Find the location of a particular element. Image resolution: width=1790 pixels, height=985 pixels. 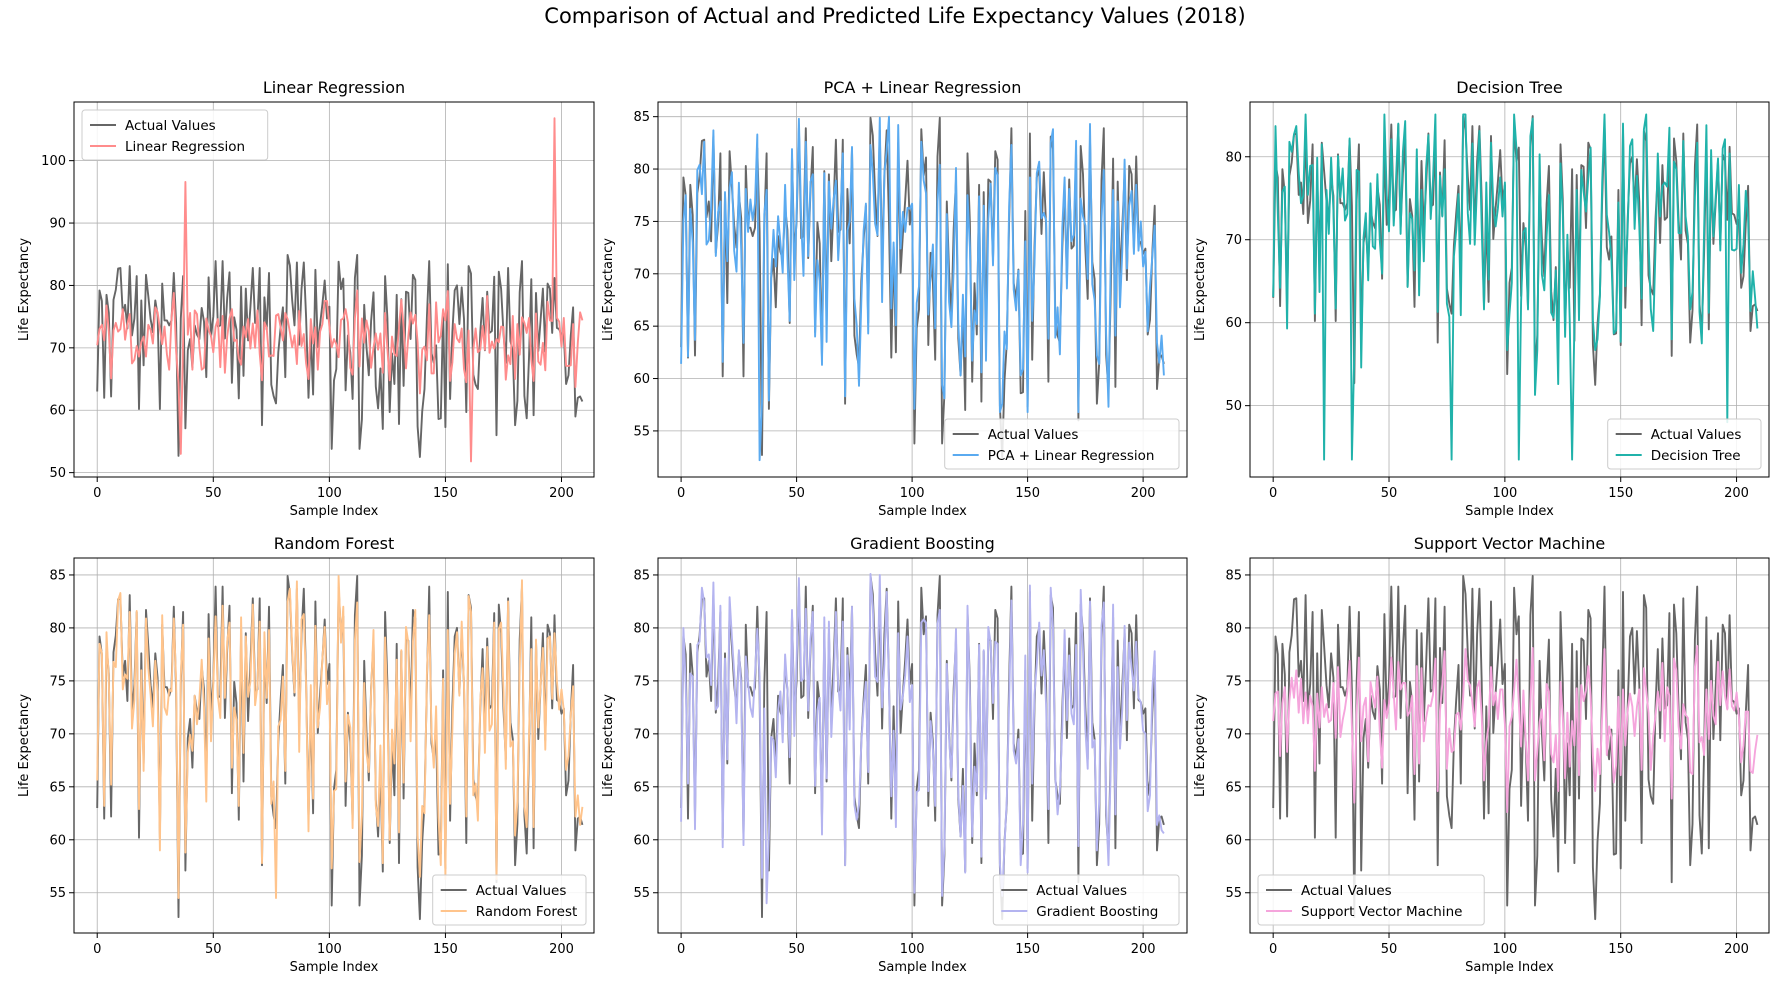

subplot-title: Decision Tree is located at coordinates (1509, 87).